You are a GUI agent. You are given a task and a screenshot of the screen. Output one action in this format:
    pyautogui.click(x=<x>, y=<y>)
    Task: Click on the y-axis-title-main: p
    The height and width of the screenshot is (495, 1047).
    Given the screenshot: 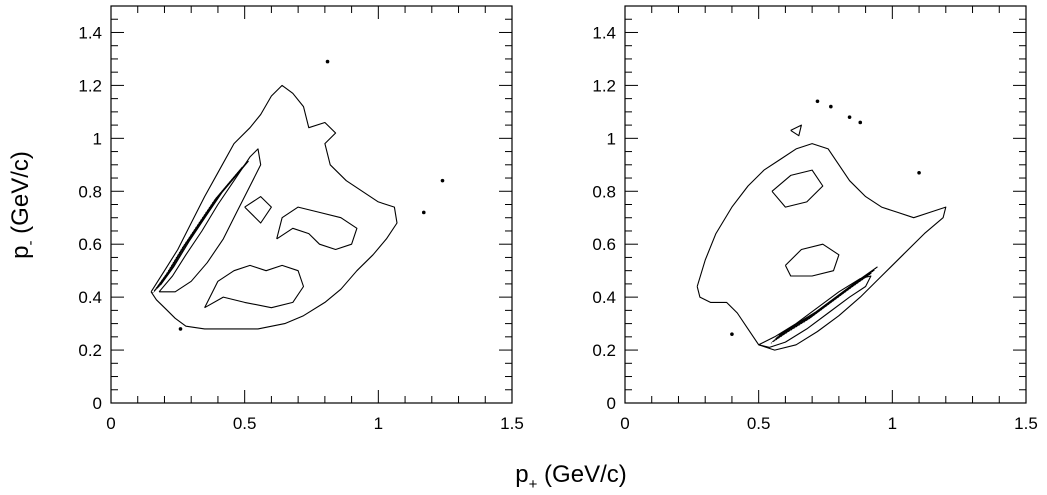 What is the action you would take?
    pyautogui.click(x=20, y=251)
    